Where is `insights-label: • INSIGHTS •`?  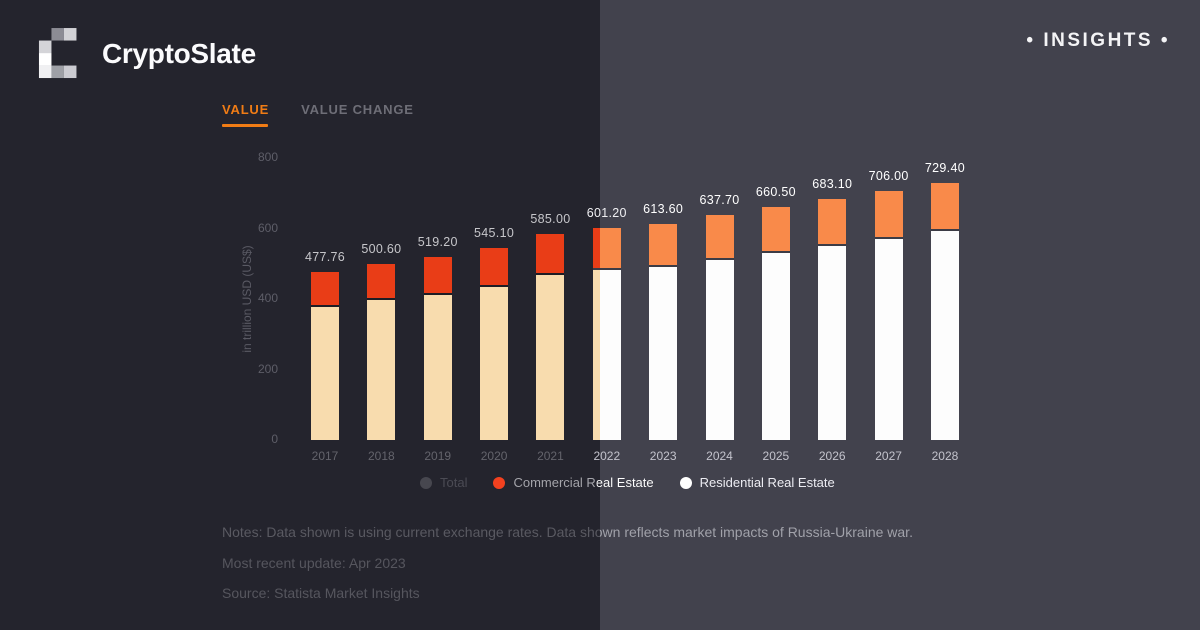 insights-label: • INSIGHTS • is located at coordinates (1098, 40).